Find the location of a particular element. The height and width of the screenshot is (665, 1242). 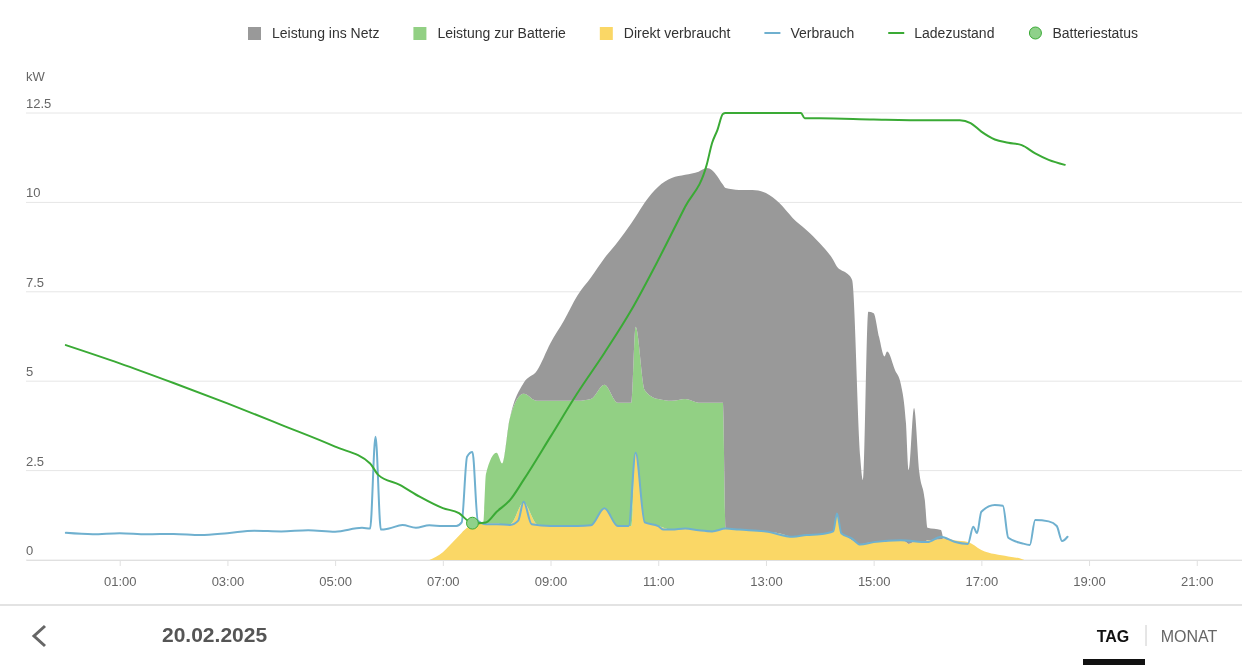

legend-label: Batteriestatus is located at coordinates (1095, 33).